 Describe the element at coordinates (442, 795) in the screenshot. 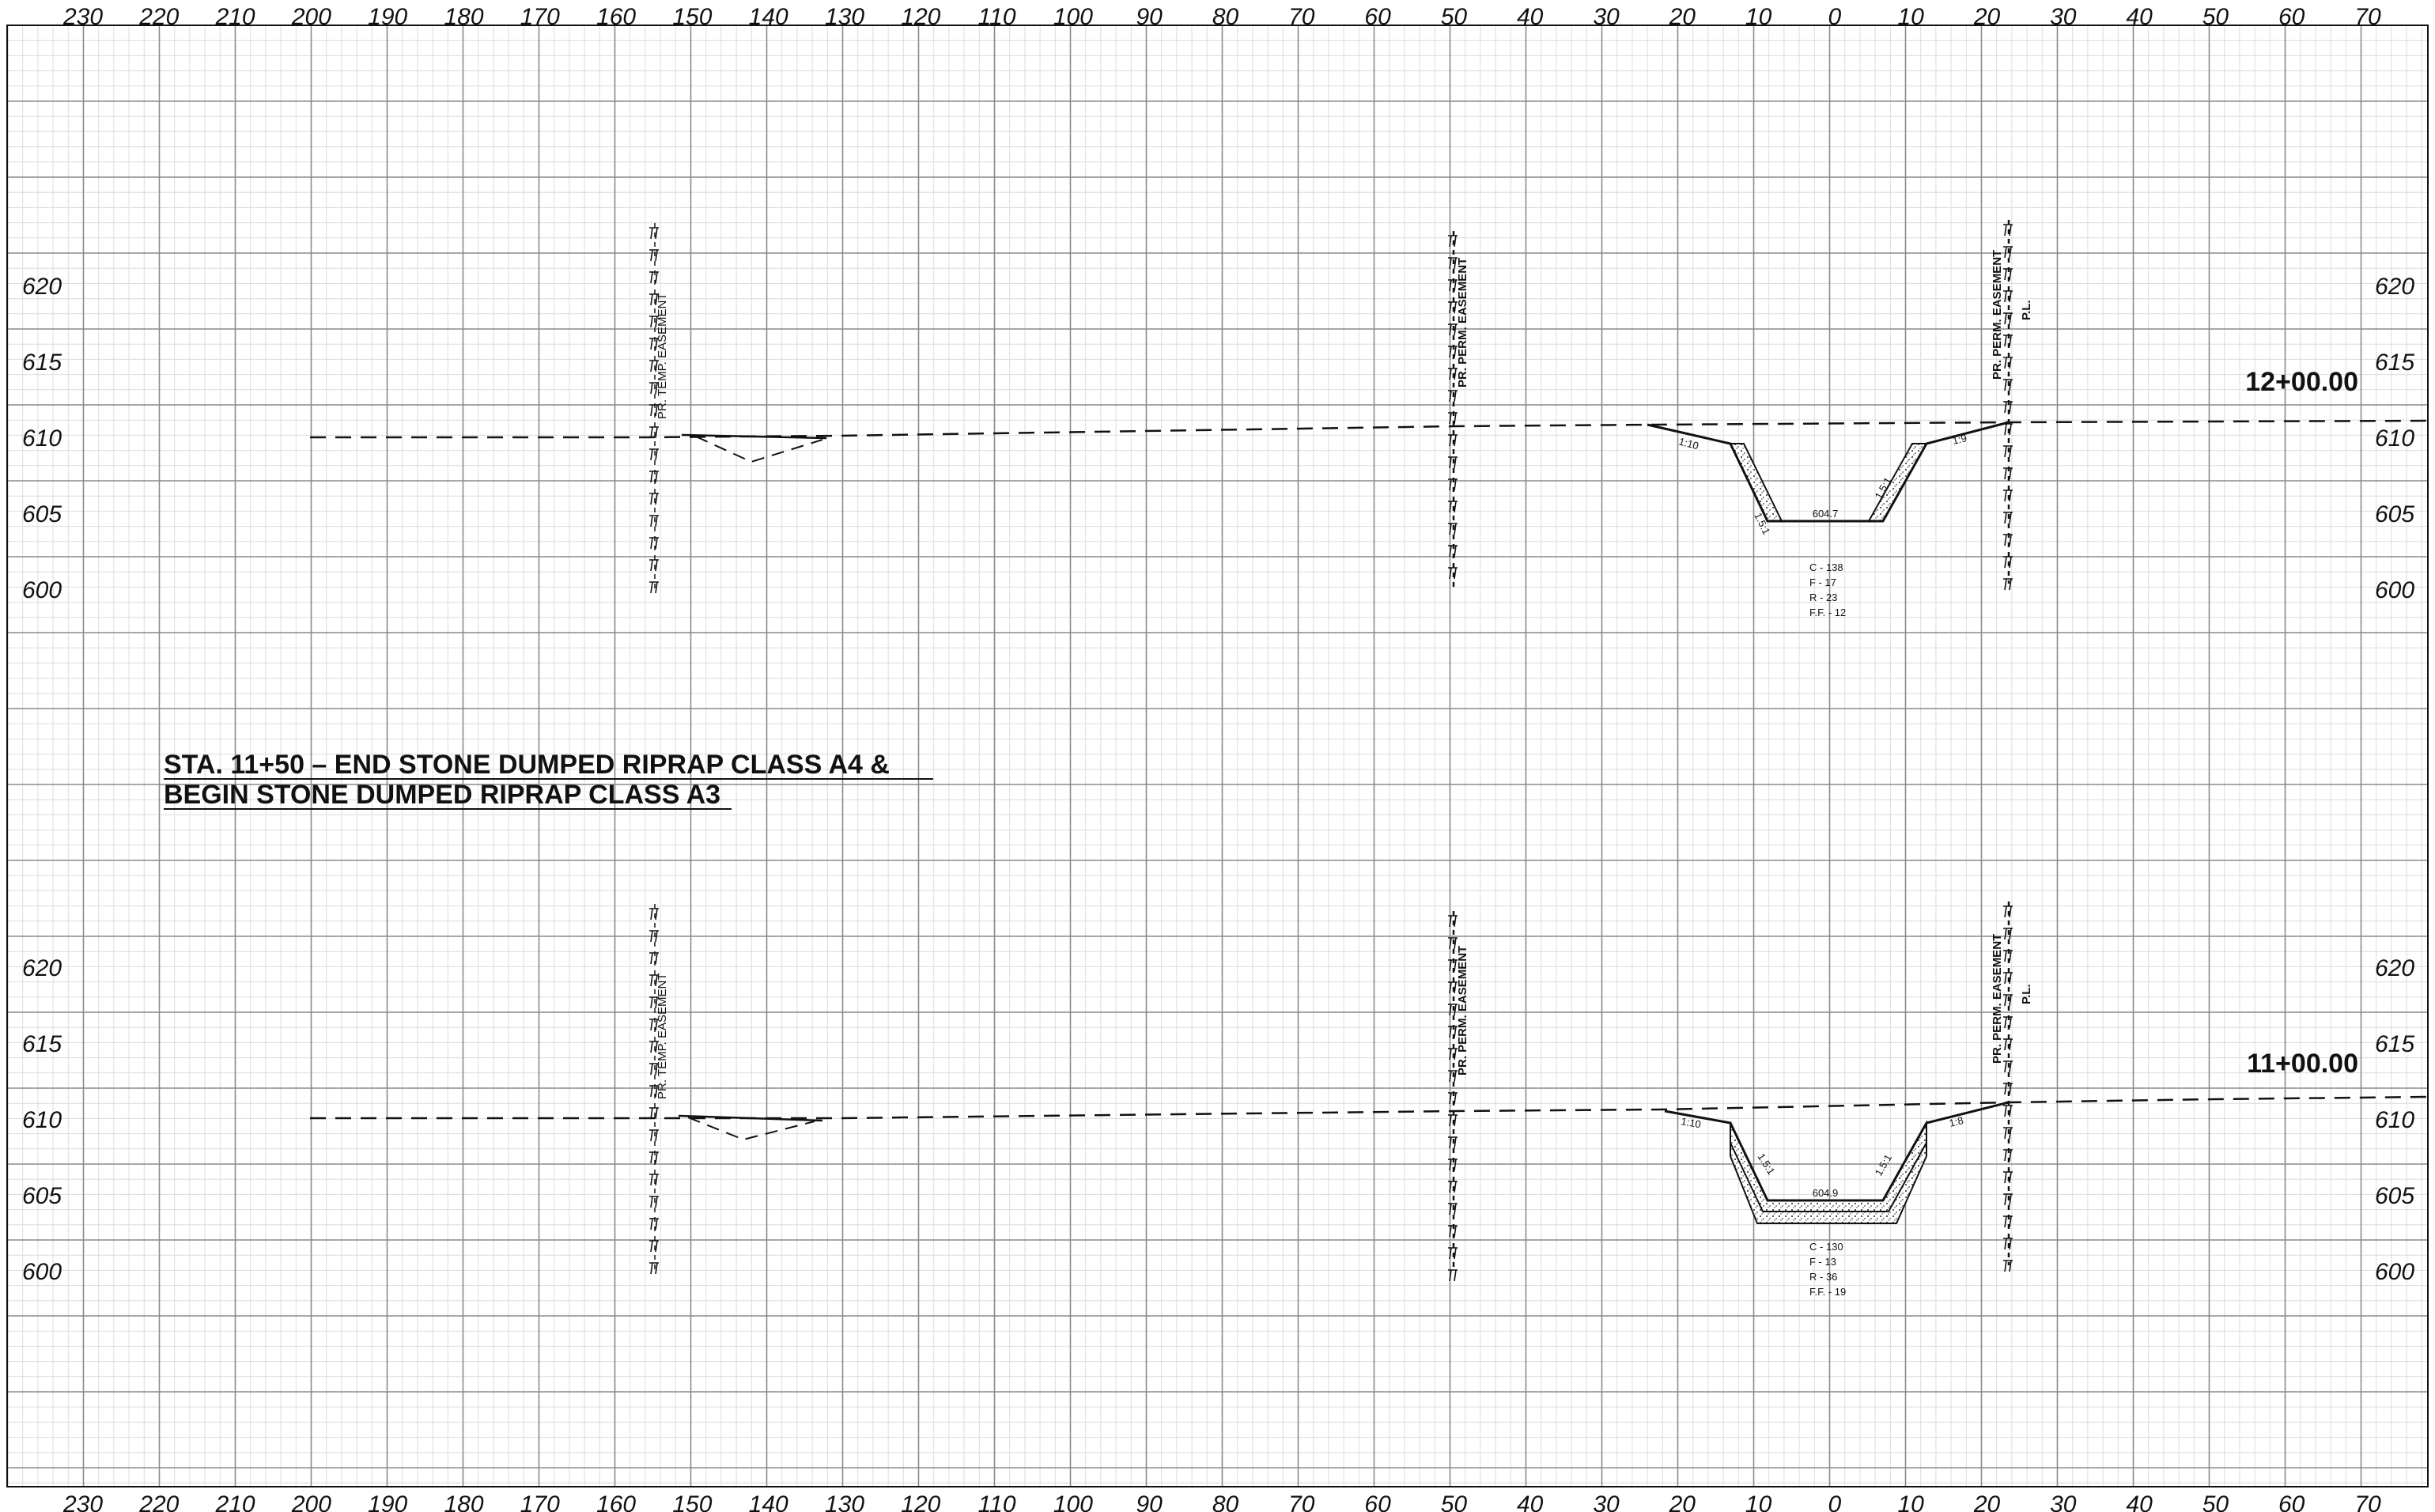

I see `title-line-2: BEGIN STONE DUMPED RIPRAP CLASS A3` at that location.